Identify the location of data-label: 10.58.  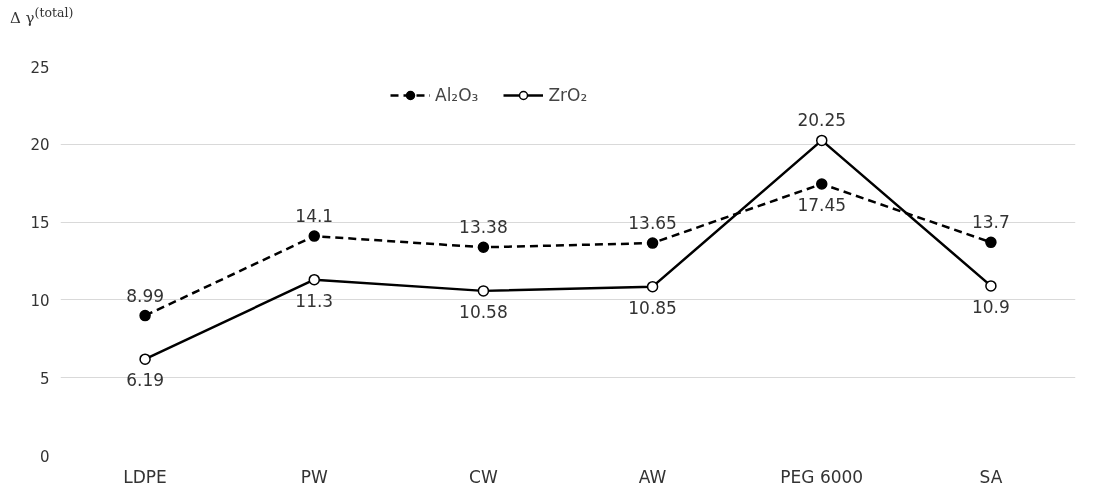
(483, 311).